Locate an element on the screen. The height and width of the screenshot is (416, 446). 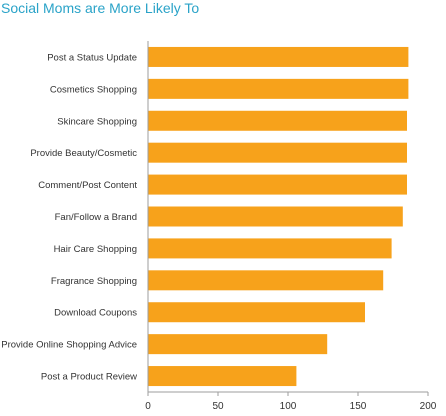
x-ticks-group: 0 50 100 150 200 is located at coordinates (291, 402).